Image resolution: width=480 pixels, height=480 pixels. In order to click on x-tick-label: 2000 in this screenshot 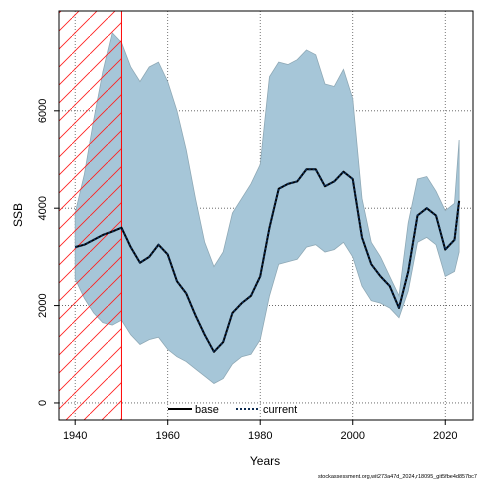, I will do `click(352, 436)`.